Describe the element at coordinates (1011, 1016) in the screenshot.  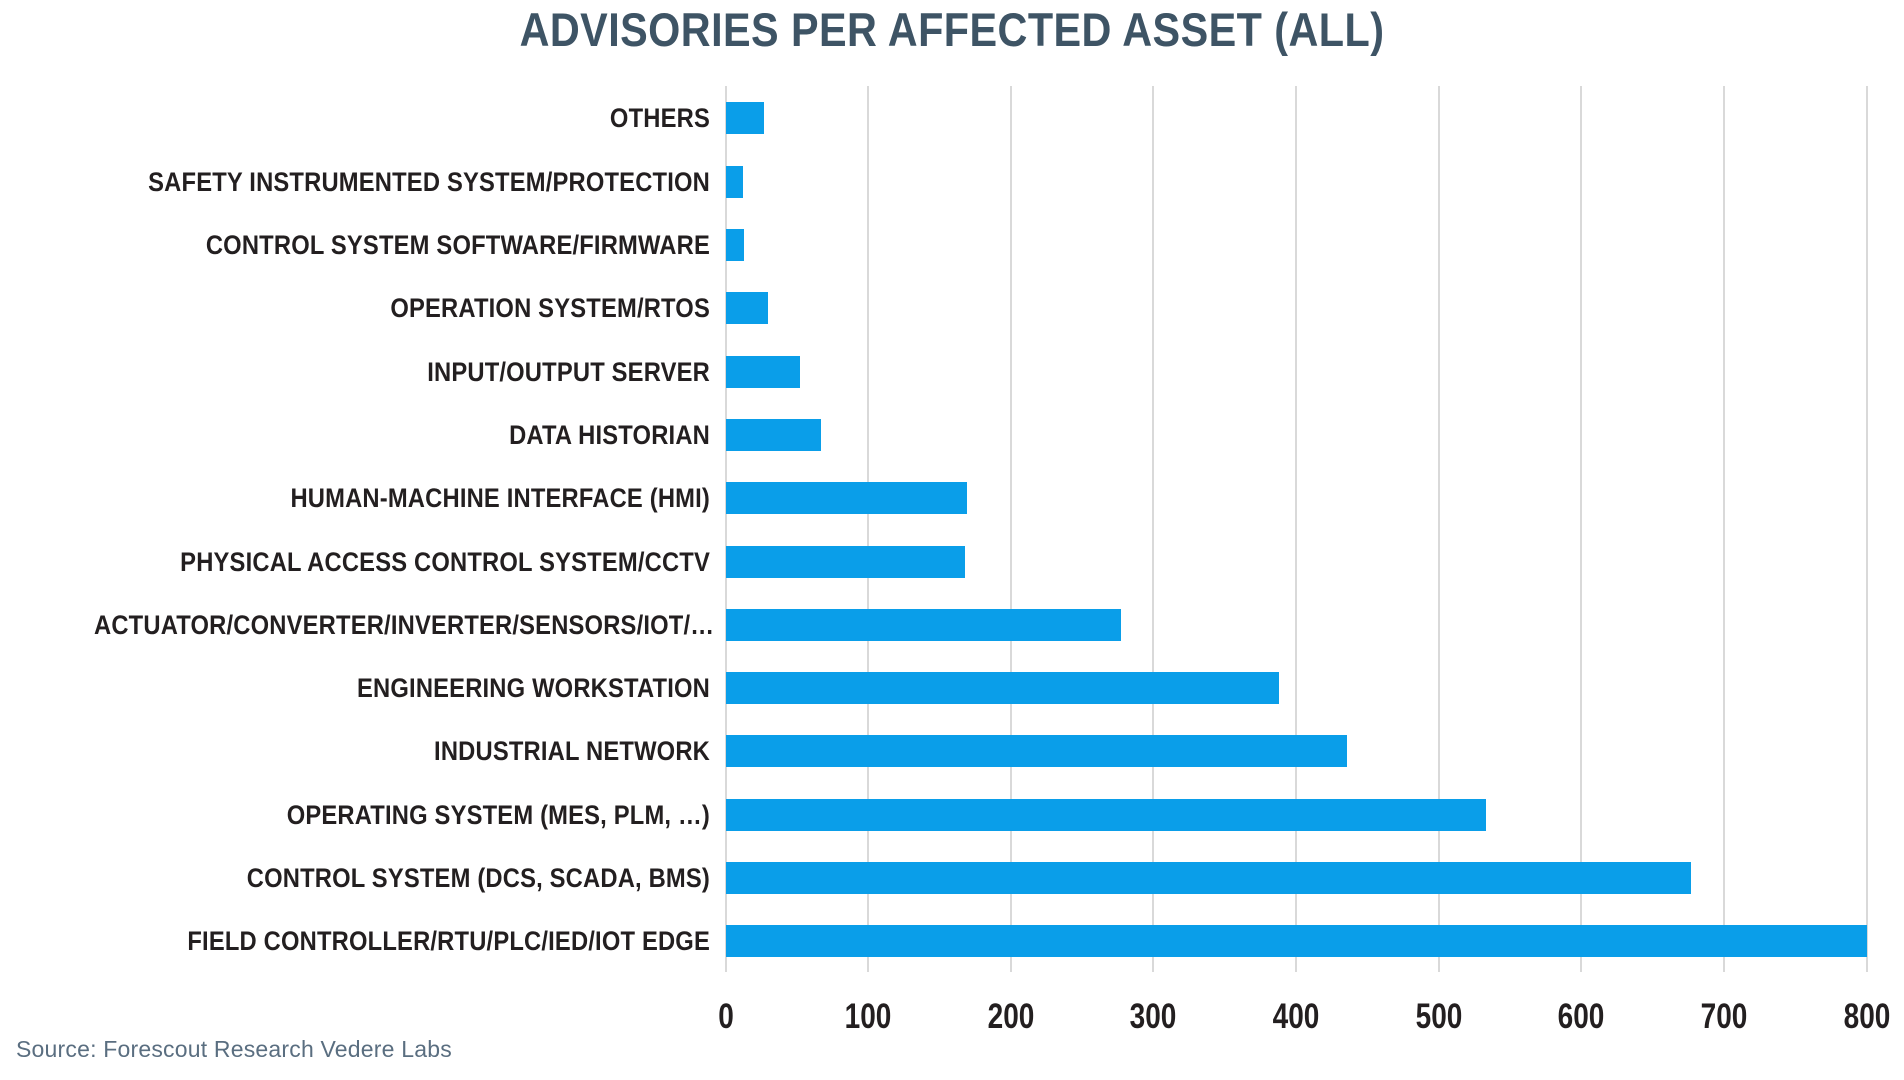
I see `x-tick-label: 200` at that location.